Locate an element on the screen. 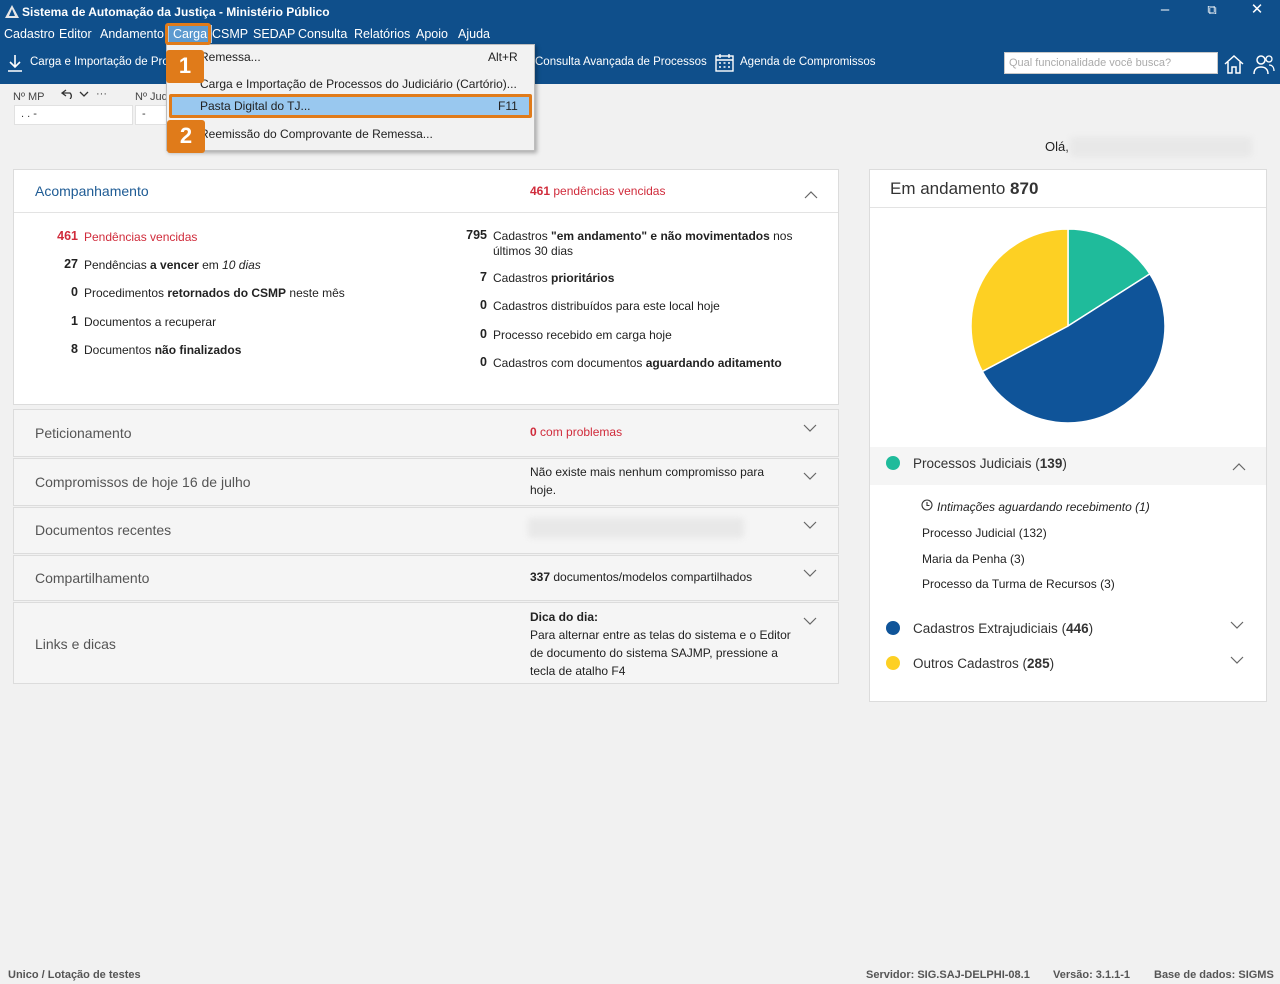 Image resolution: width=1280 pixels, height=984 pixels. peticionamento-section is located at coordinates (426, 433).